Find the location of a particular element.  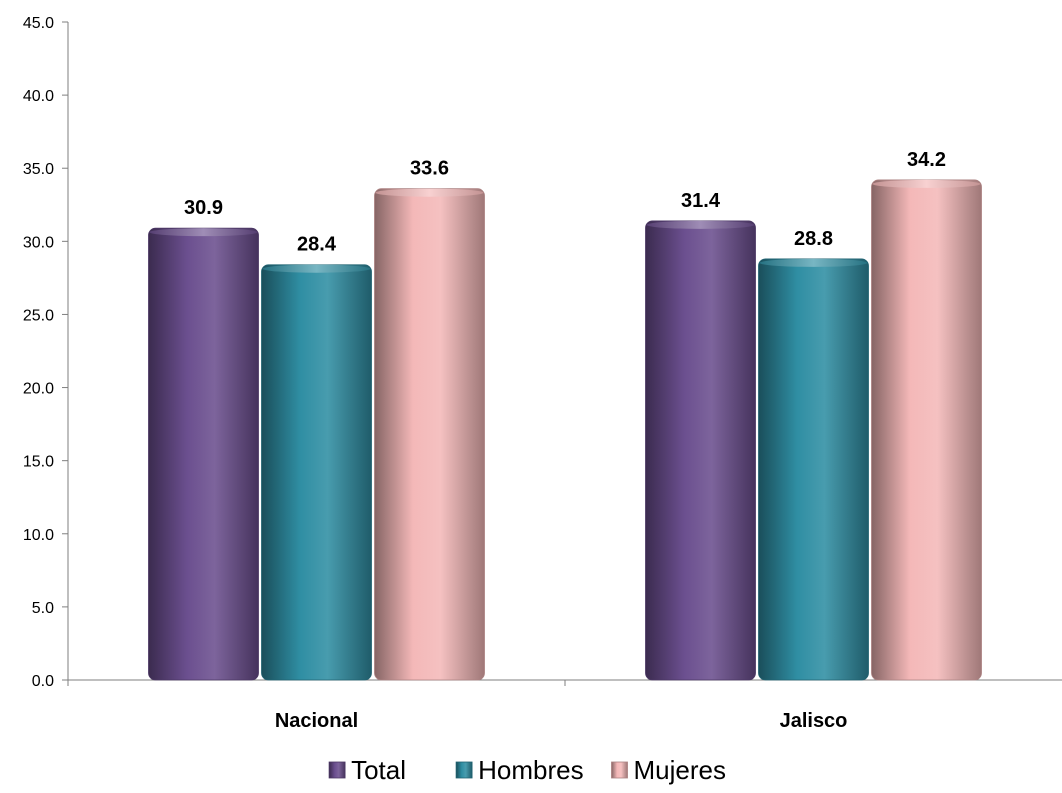

legend-swatch-hombres is located at coordinates (464, 770).